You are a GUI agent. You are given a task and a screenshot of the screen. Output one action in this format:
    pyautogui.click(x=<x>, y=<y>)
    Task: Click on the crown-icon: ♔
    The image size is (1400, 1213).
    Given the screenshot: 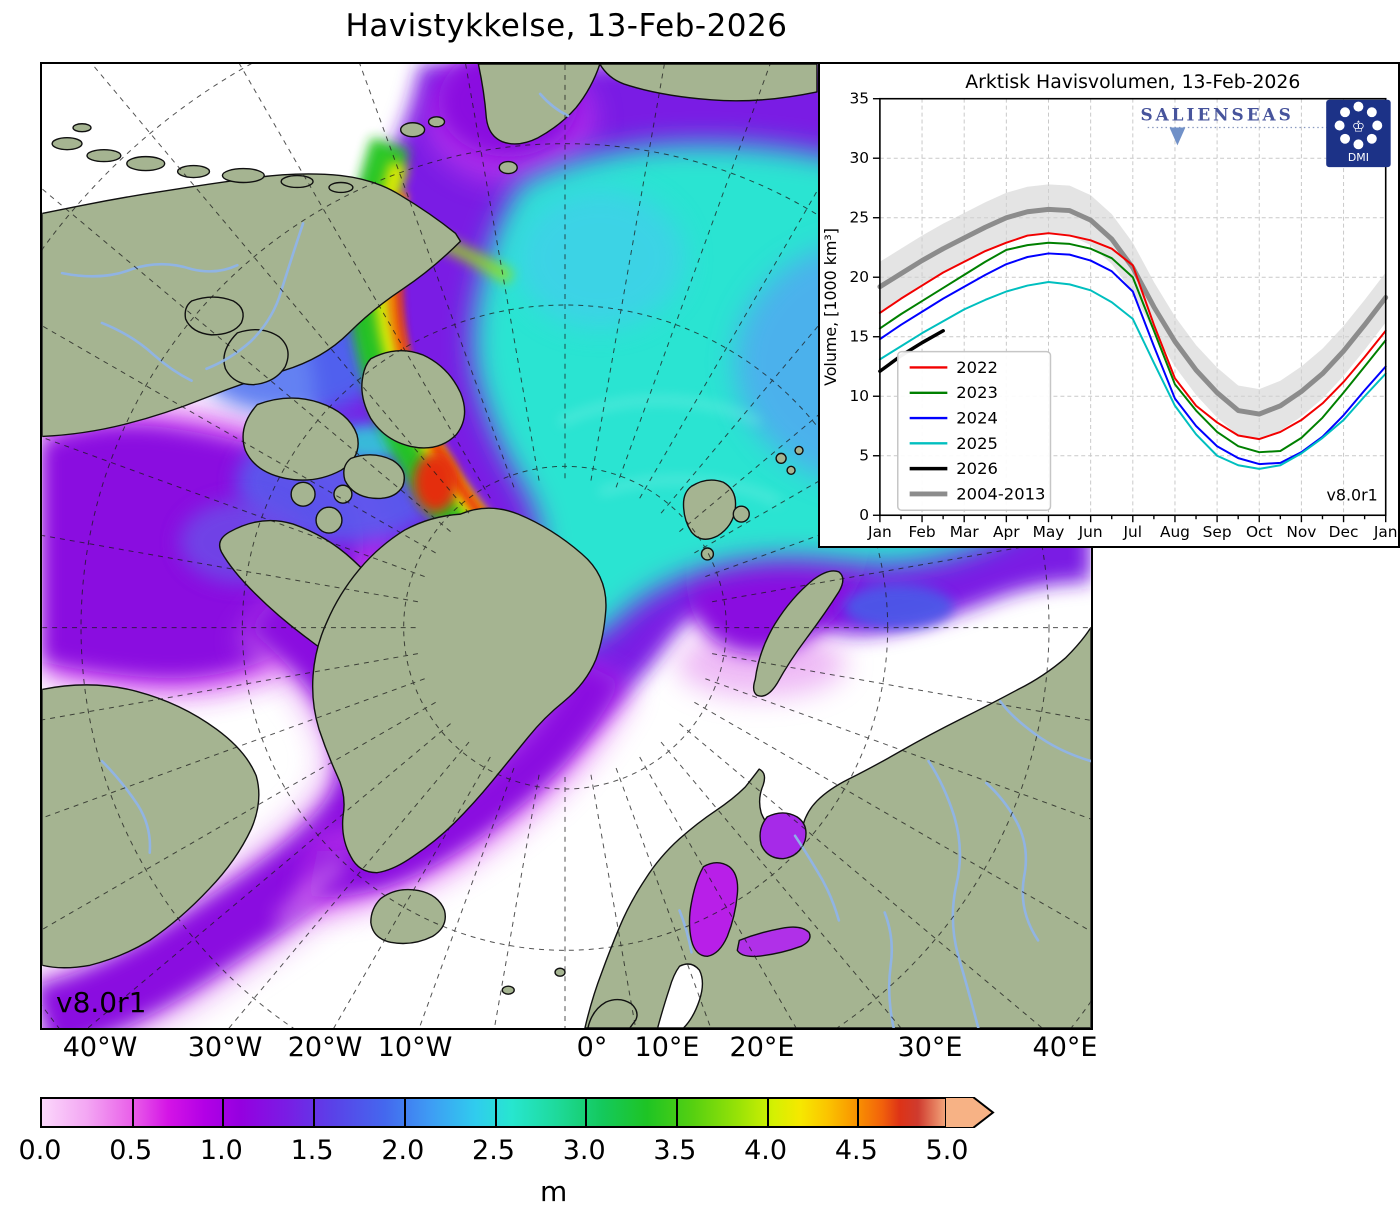 What is the action you would take?
    pyautogui.click(x=1358, y=126)
    